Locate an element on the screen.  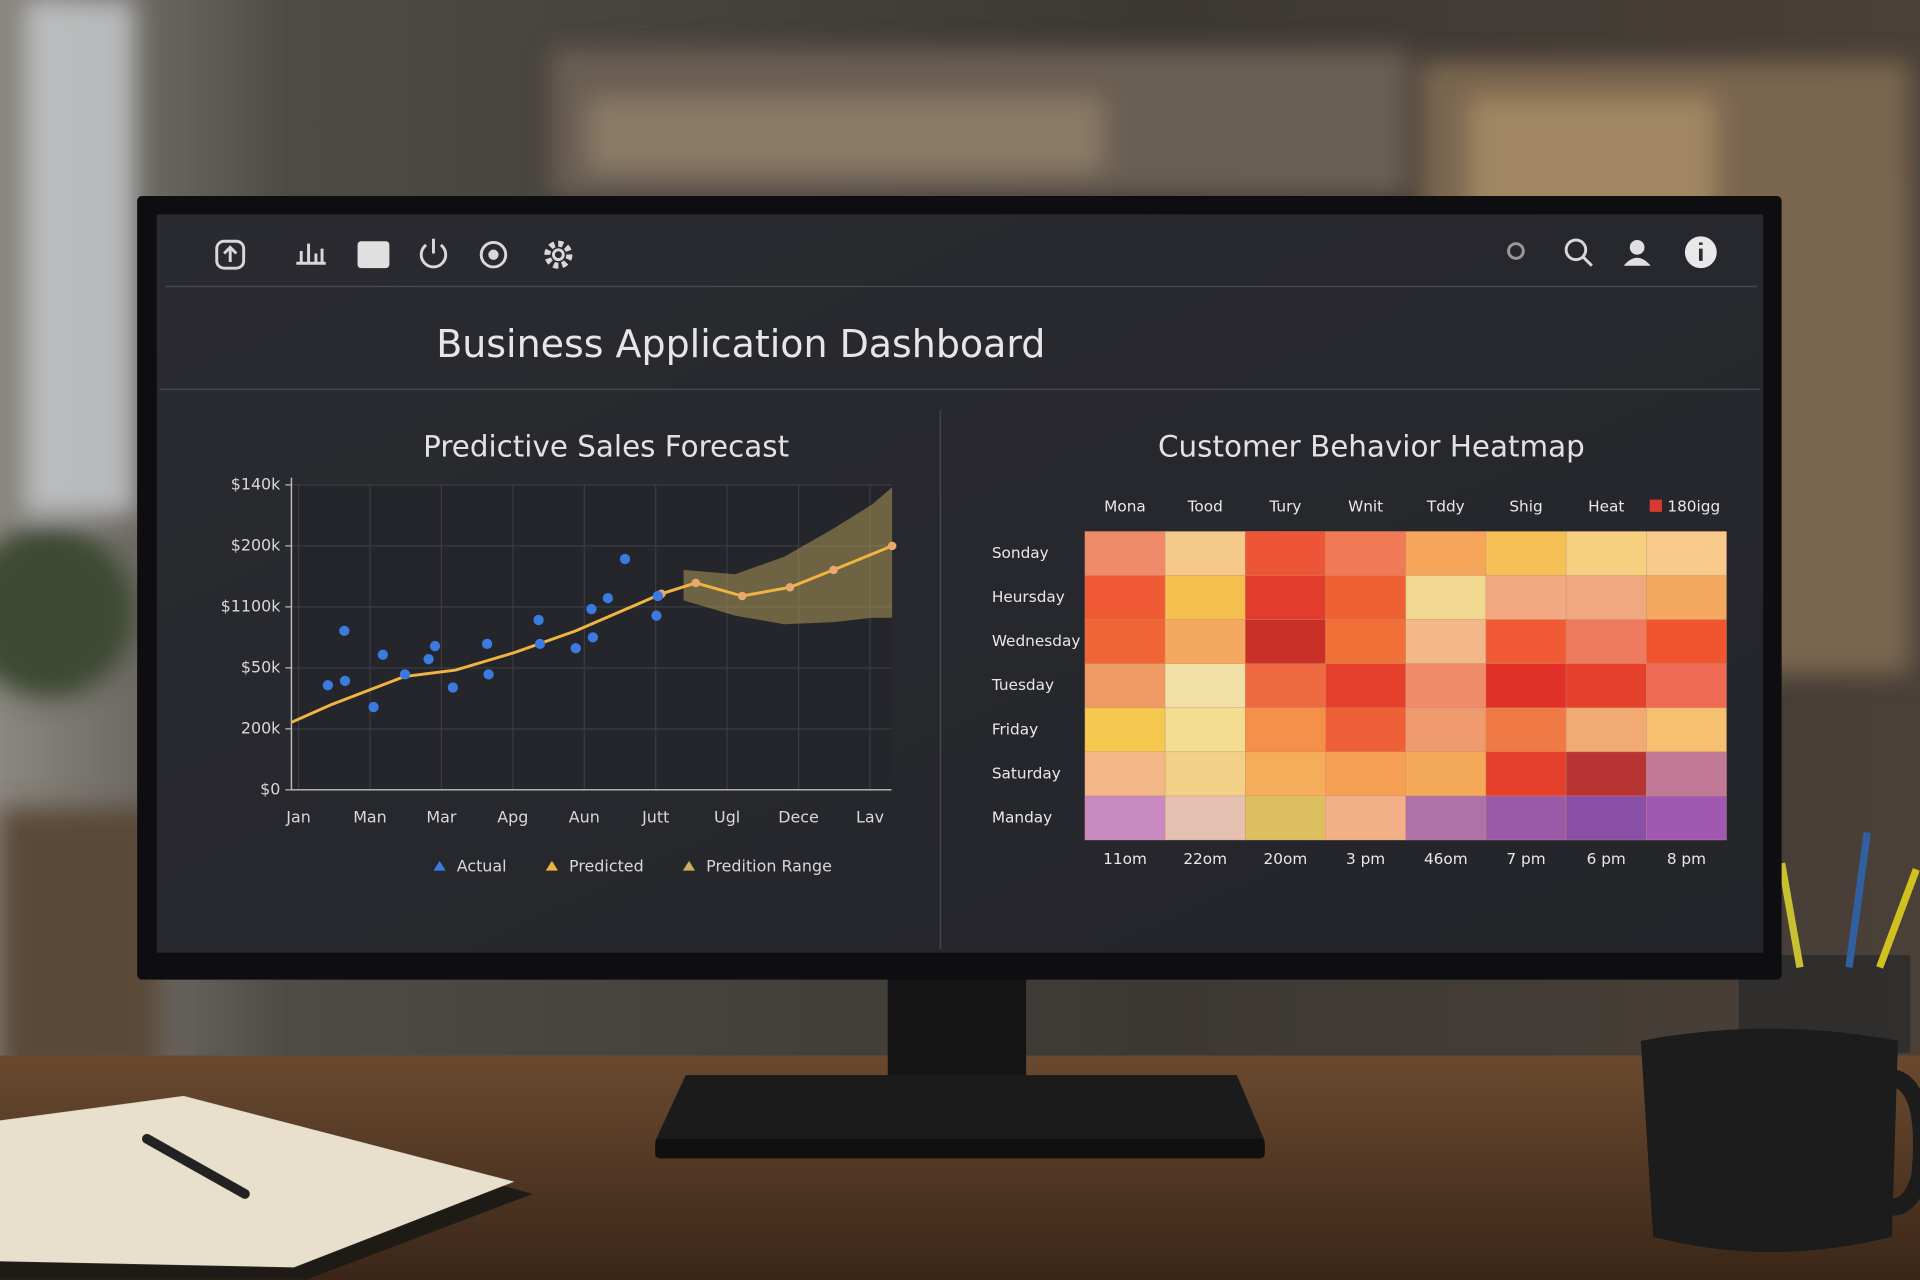
chart-title: Predictive Sales Forecast is located at coordinates (606, 447).